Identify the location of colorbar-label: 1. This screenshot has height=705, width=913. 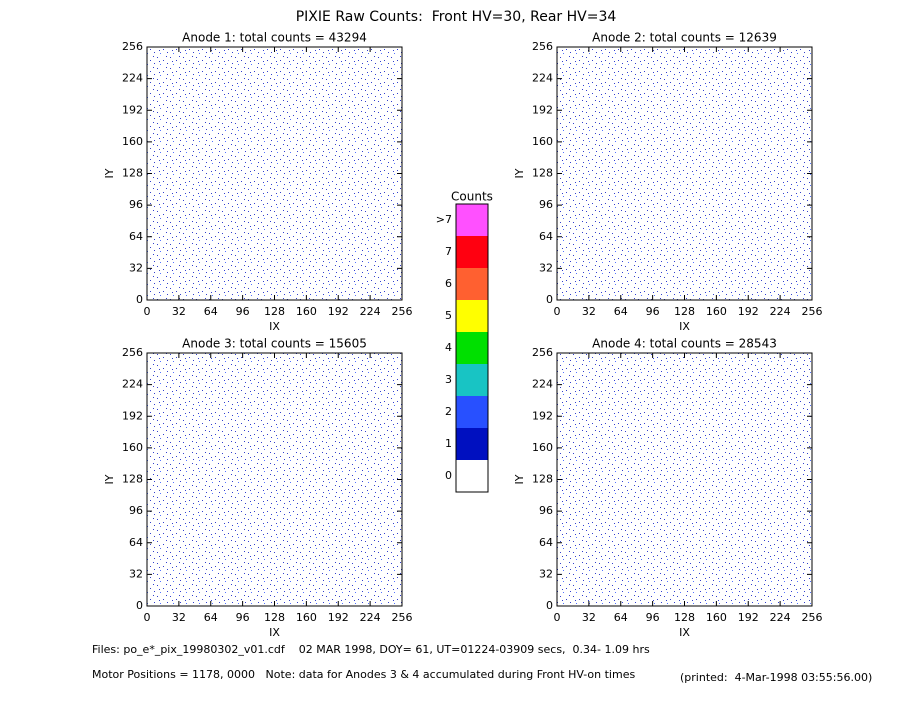
(448, 443).